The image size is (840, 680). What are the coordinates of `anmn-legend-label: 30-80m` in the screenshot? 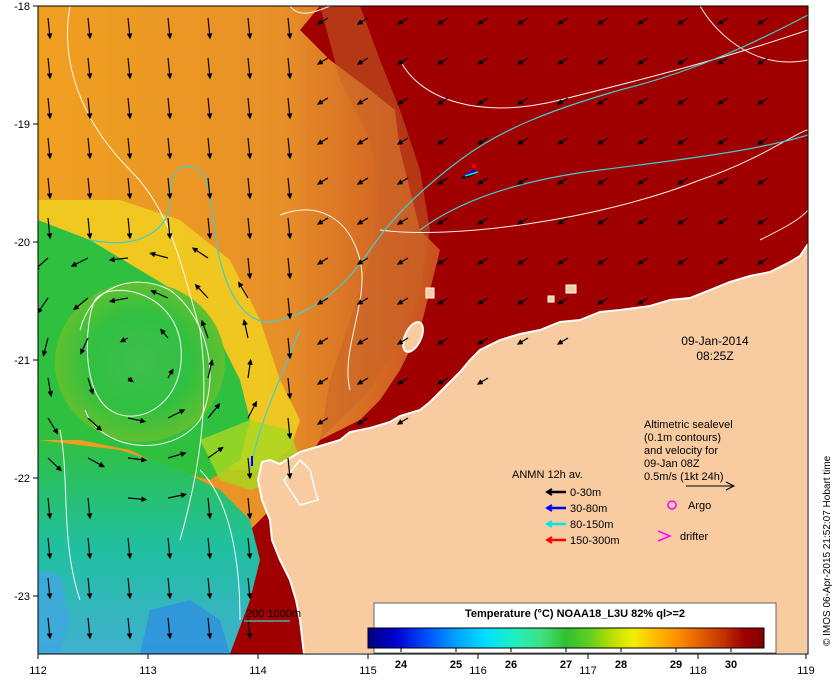 It's located at (588, 509).